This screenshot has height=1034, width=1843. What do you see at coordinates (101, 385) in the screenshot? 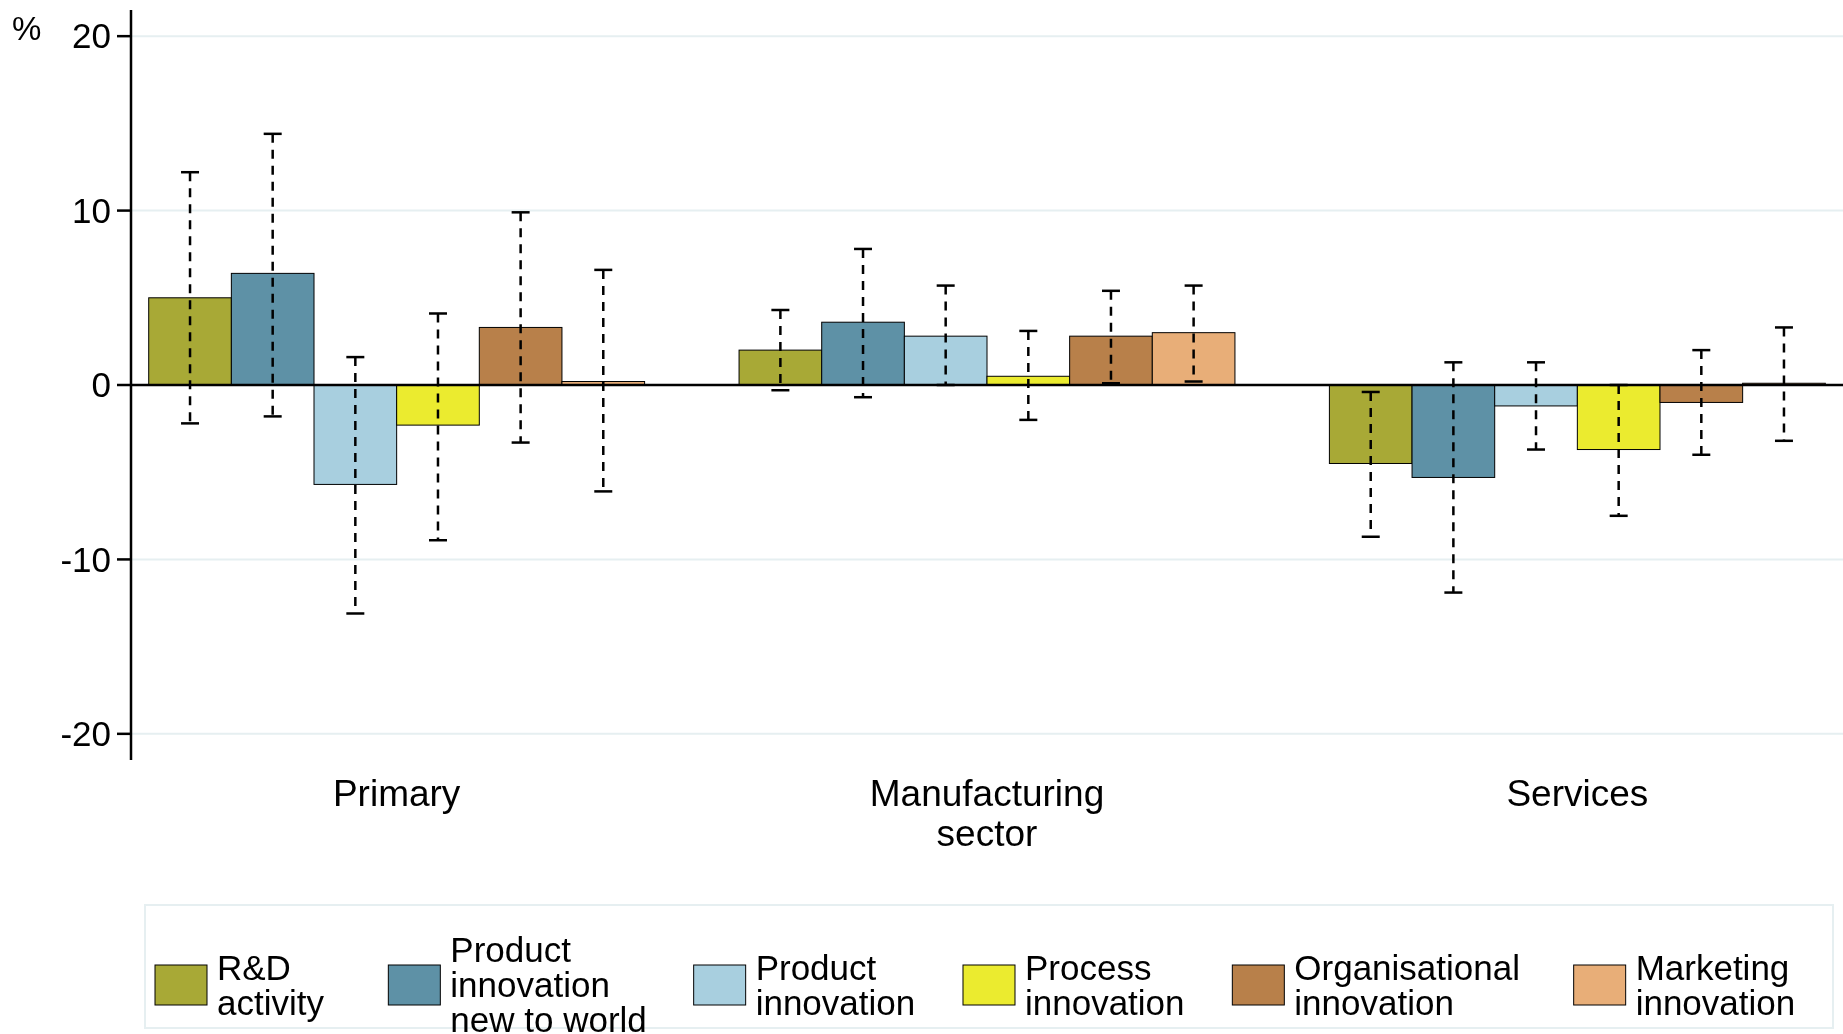
I see `y-tick-label: 0` at bounding box center [101, 385].